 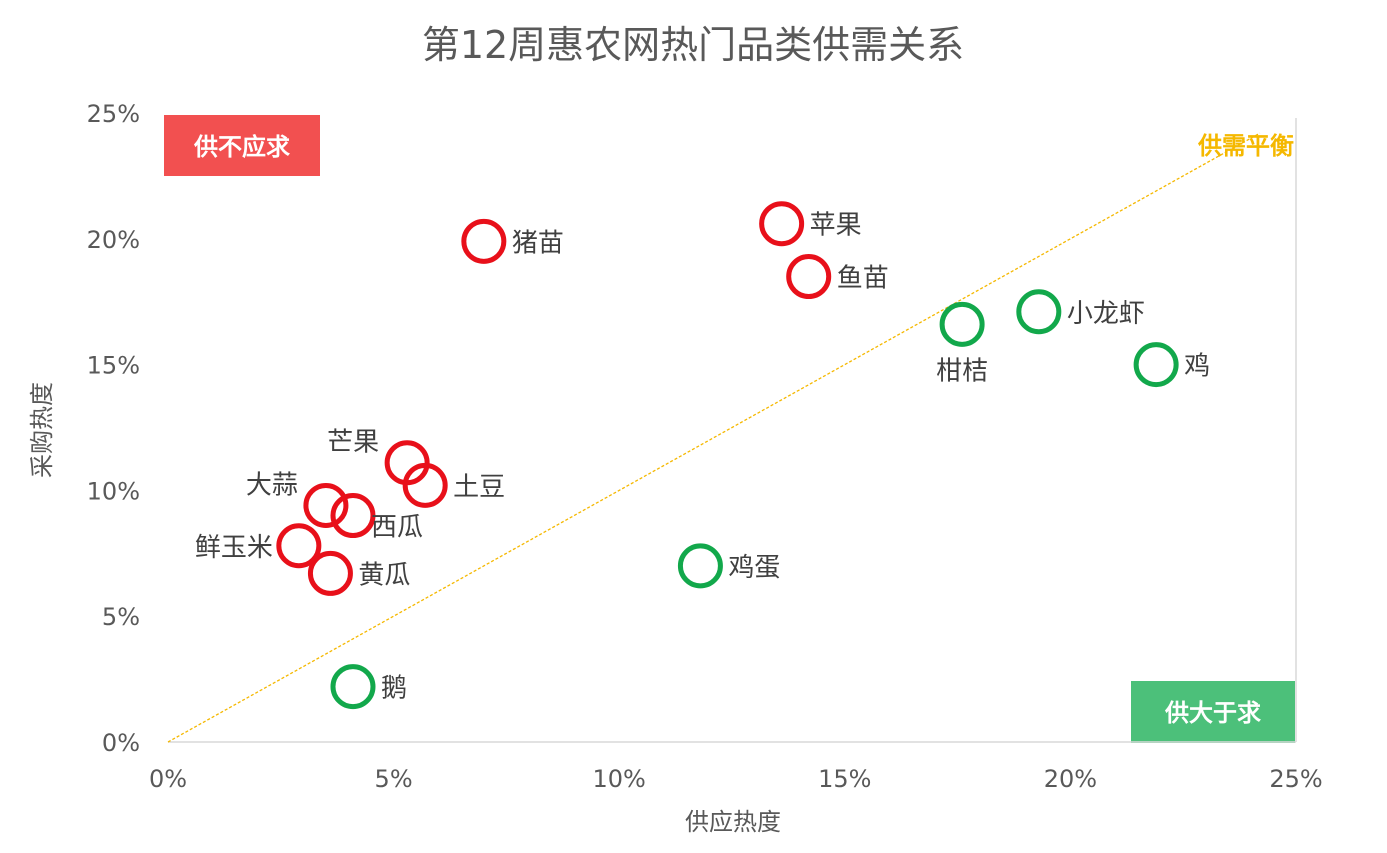 What do you see at coordinates (113, 114) in the screenshot?
I see `y-tick-label: 25%` at bounding box center [113, 114].